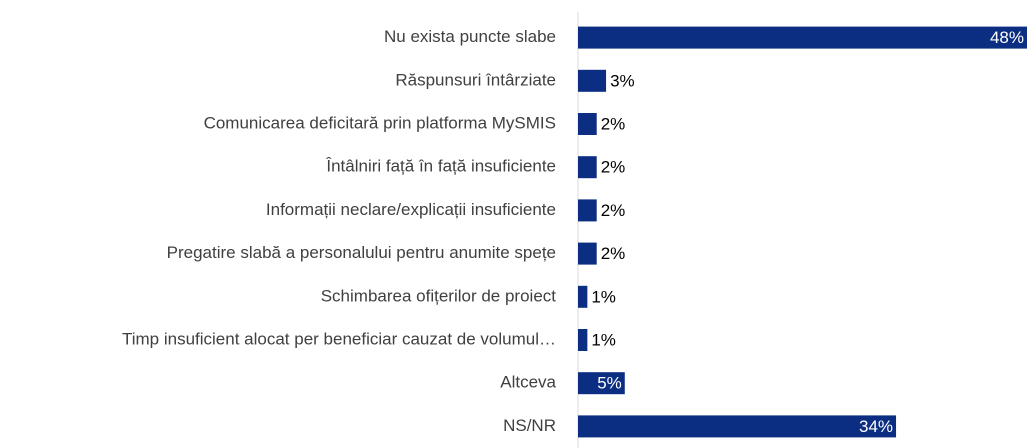  What do you see at coordinates (609, 383) in the screenshot?
I see `data-label: 5%` at bounding box center [609, 383].